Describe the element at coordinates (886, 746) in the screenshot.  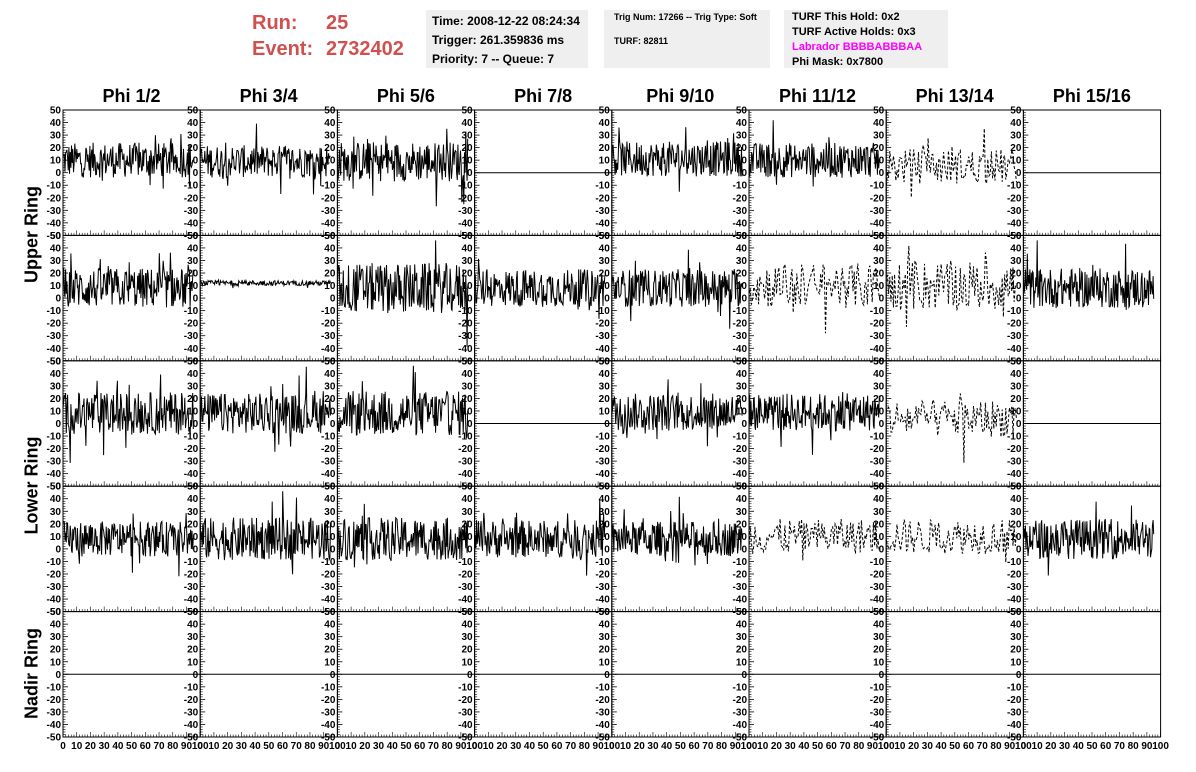
I see `x-tick-label: 100` at that location.